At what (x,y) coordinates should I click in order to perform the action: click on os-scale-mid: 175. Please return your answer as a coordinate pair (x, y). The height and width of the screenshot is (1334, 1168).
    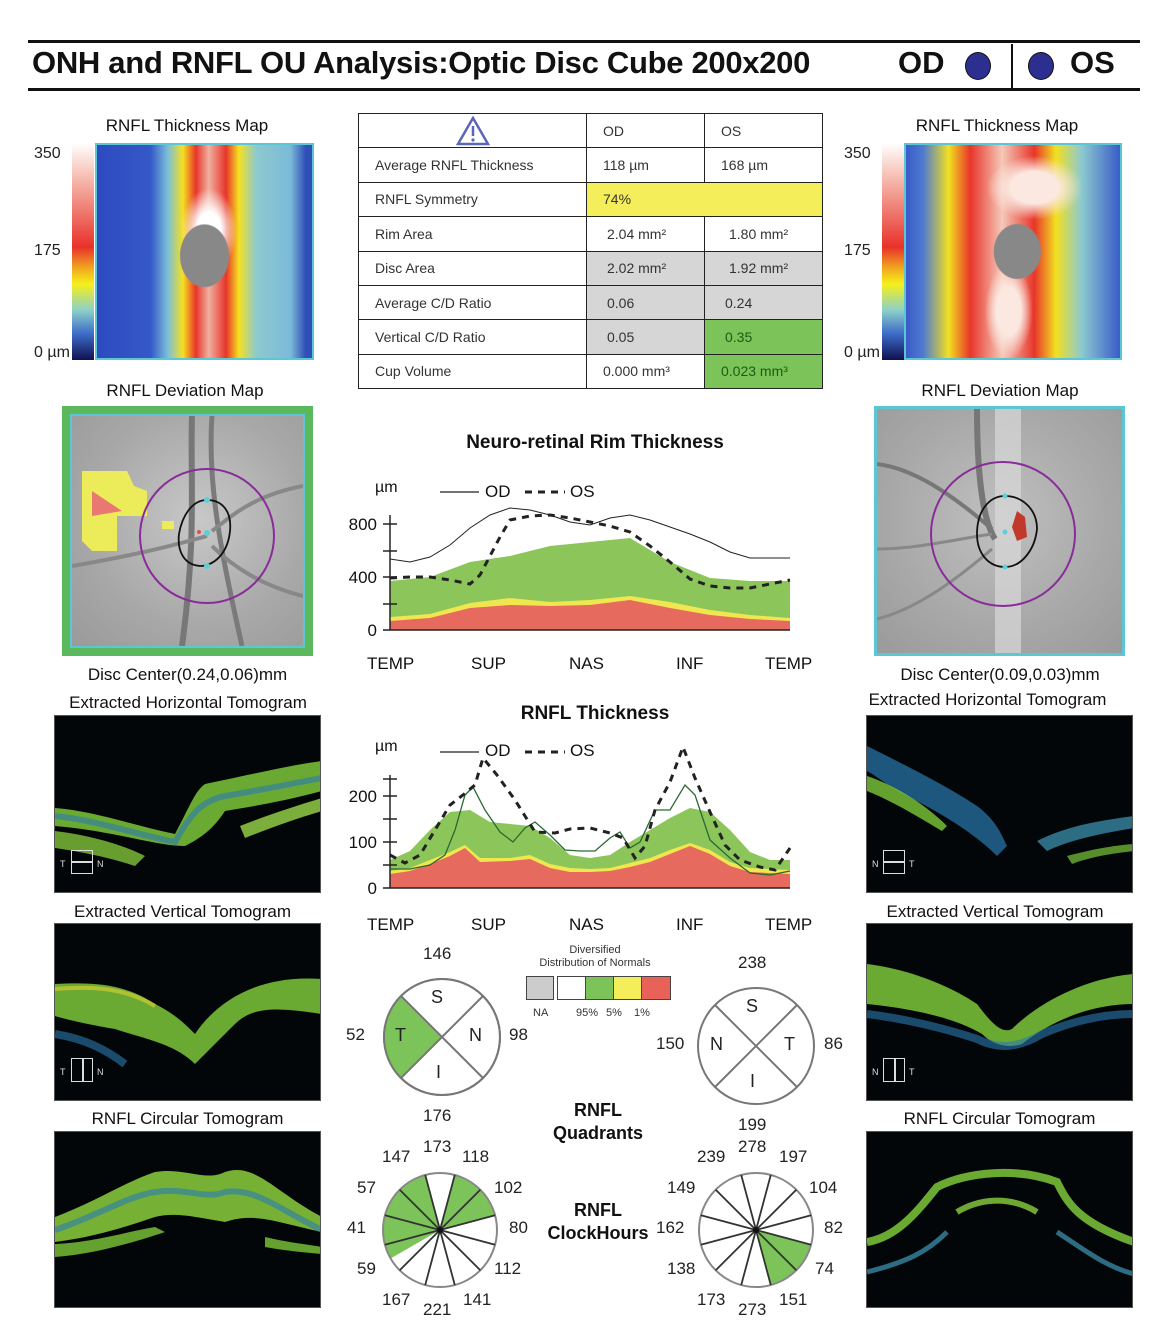
    Looking at the image, I should click on (857, 250).